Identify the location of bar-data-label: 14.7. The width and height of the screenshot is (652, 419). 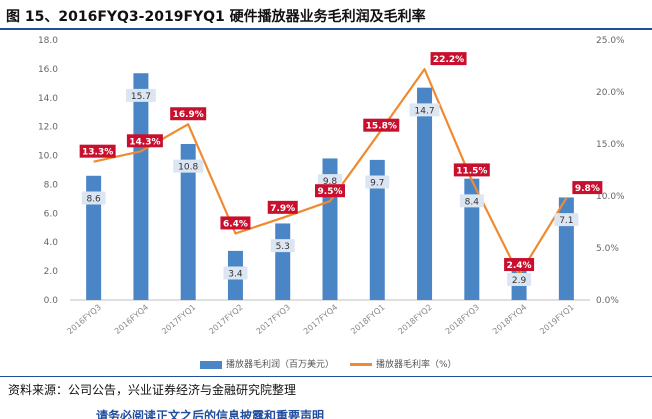
(425, 111).